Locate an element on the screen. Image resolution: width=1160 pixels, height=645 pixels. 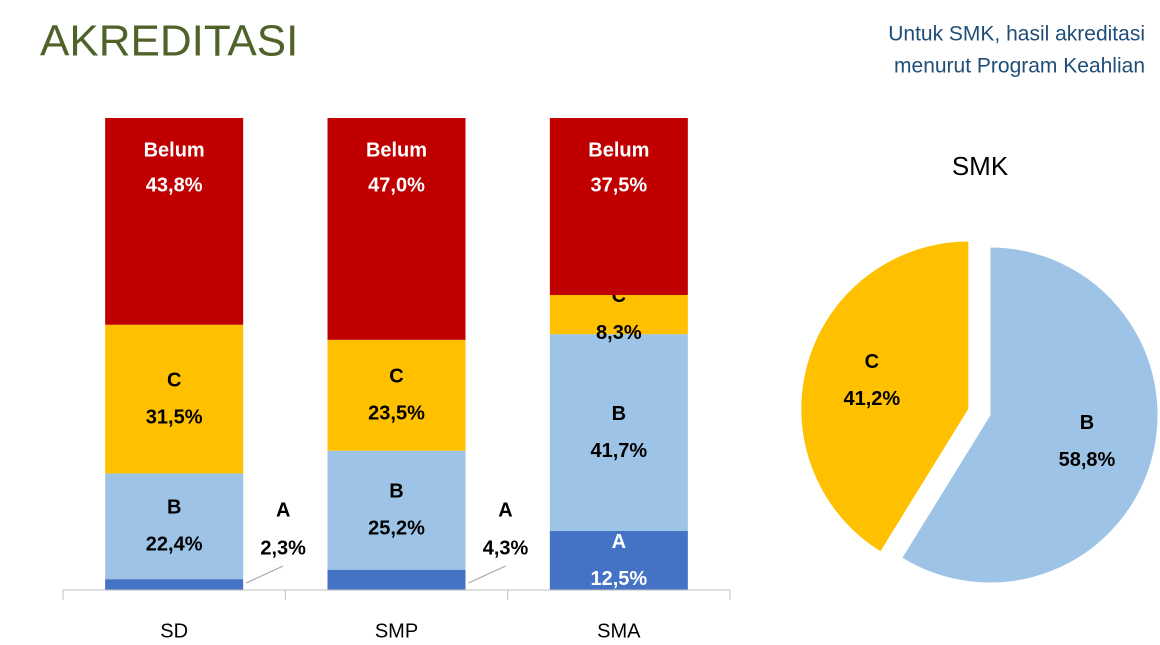
x-tick-label: SMP is located at coordinates (396, 631).